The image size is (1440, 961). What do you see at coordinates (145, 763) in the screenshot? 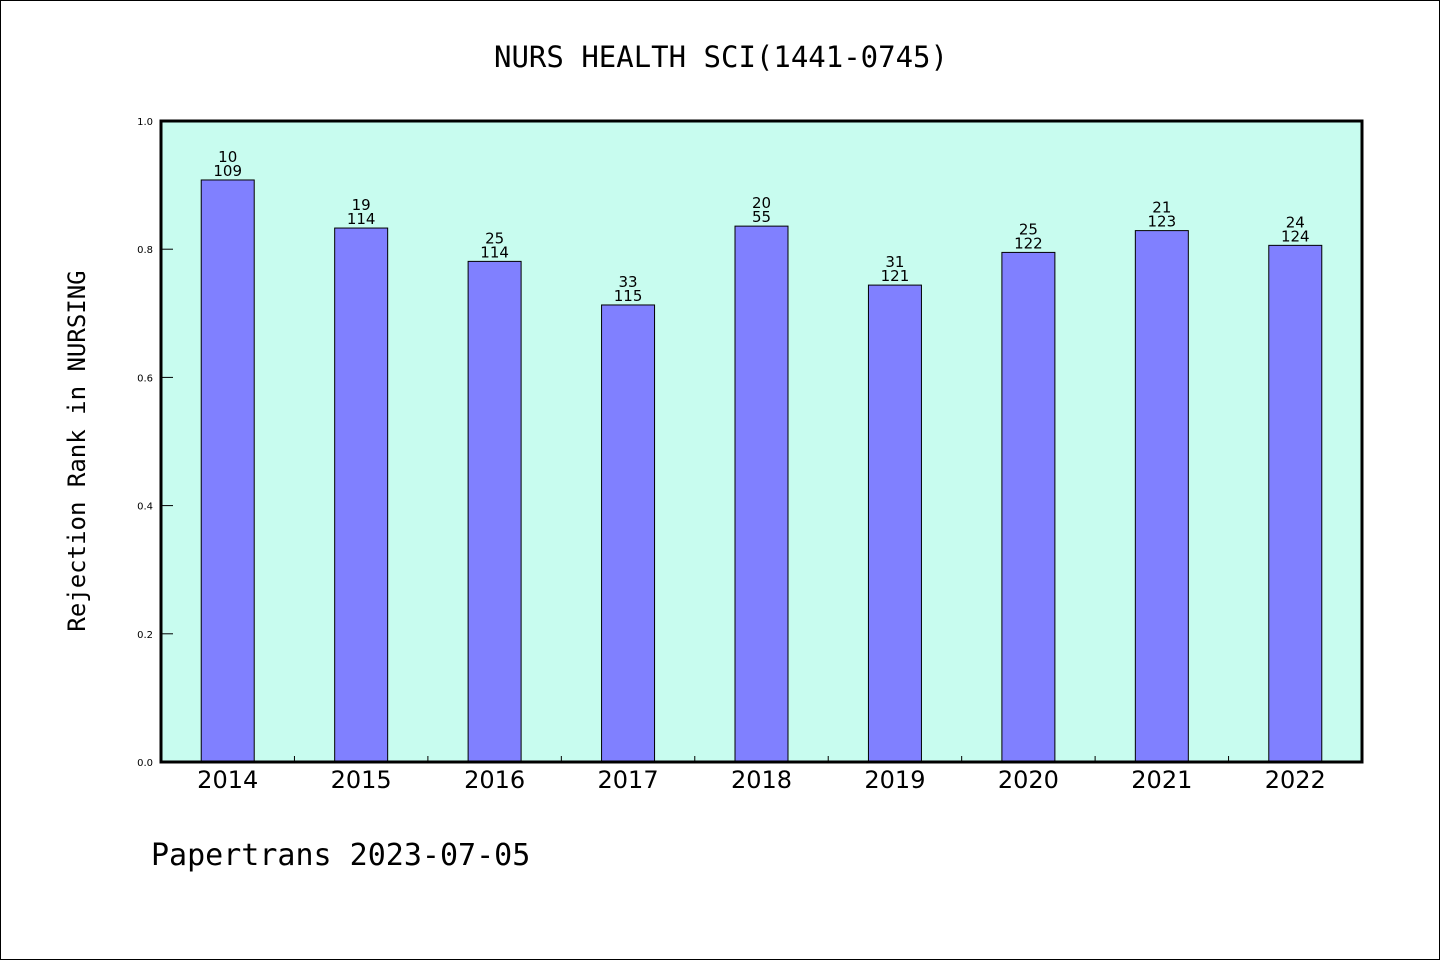
I see `y-tick-label: 0.0` at bounding box center [145, 763].